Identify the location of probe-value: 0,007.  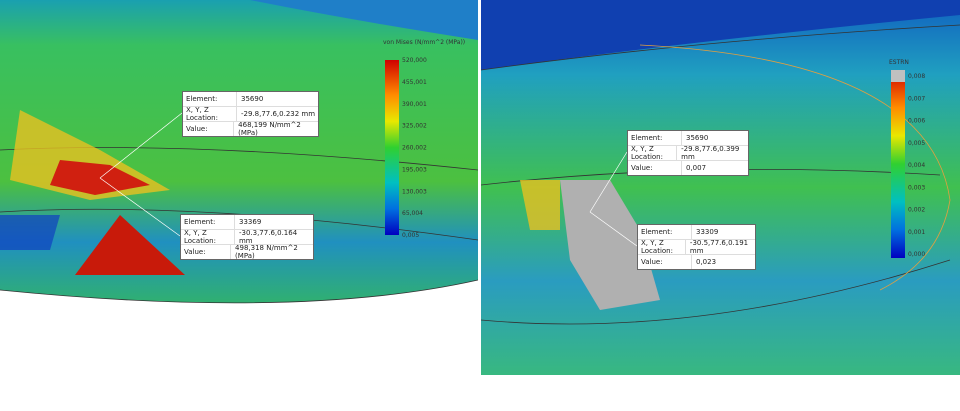
(693, 168).